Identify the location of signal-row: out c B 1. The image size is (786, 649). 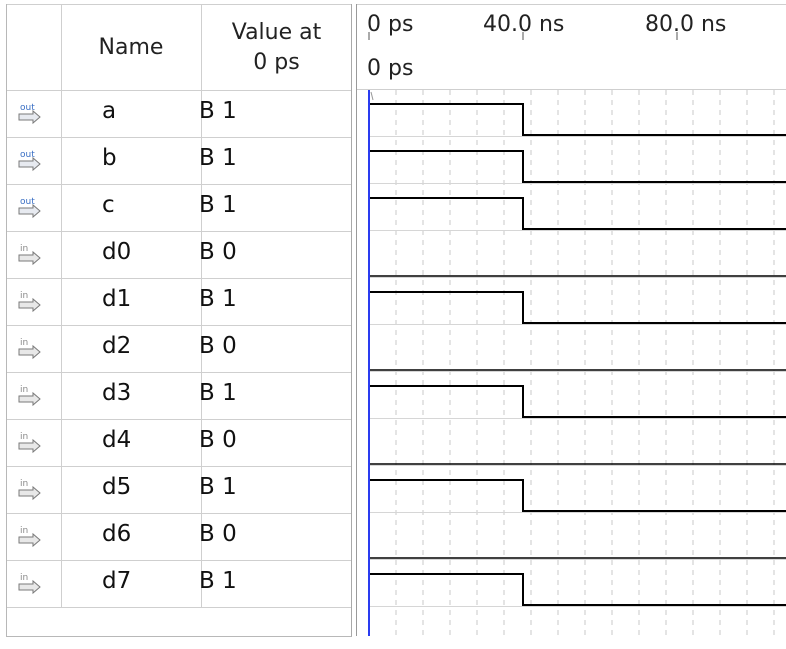
(179, 208).